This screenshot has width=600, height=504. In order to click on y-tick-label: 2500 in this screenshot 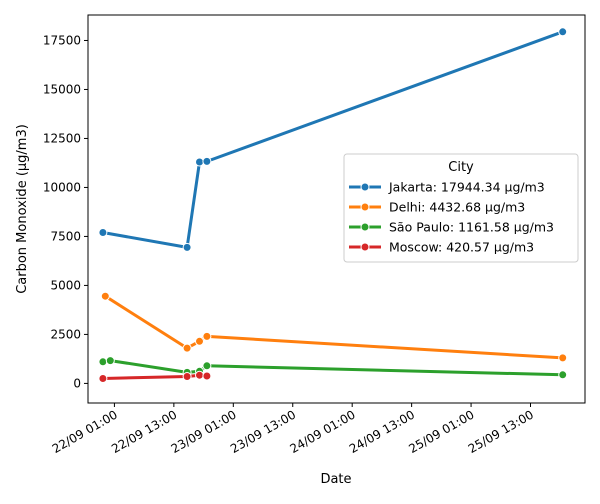, I will do `click(65, 334)`.